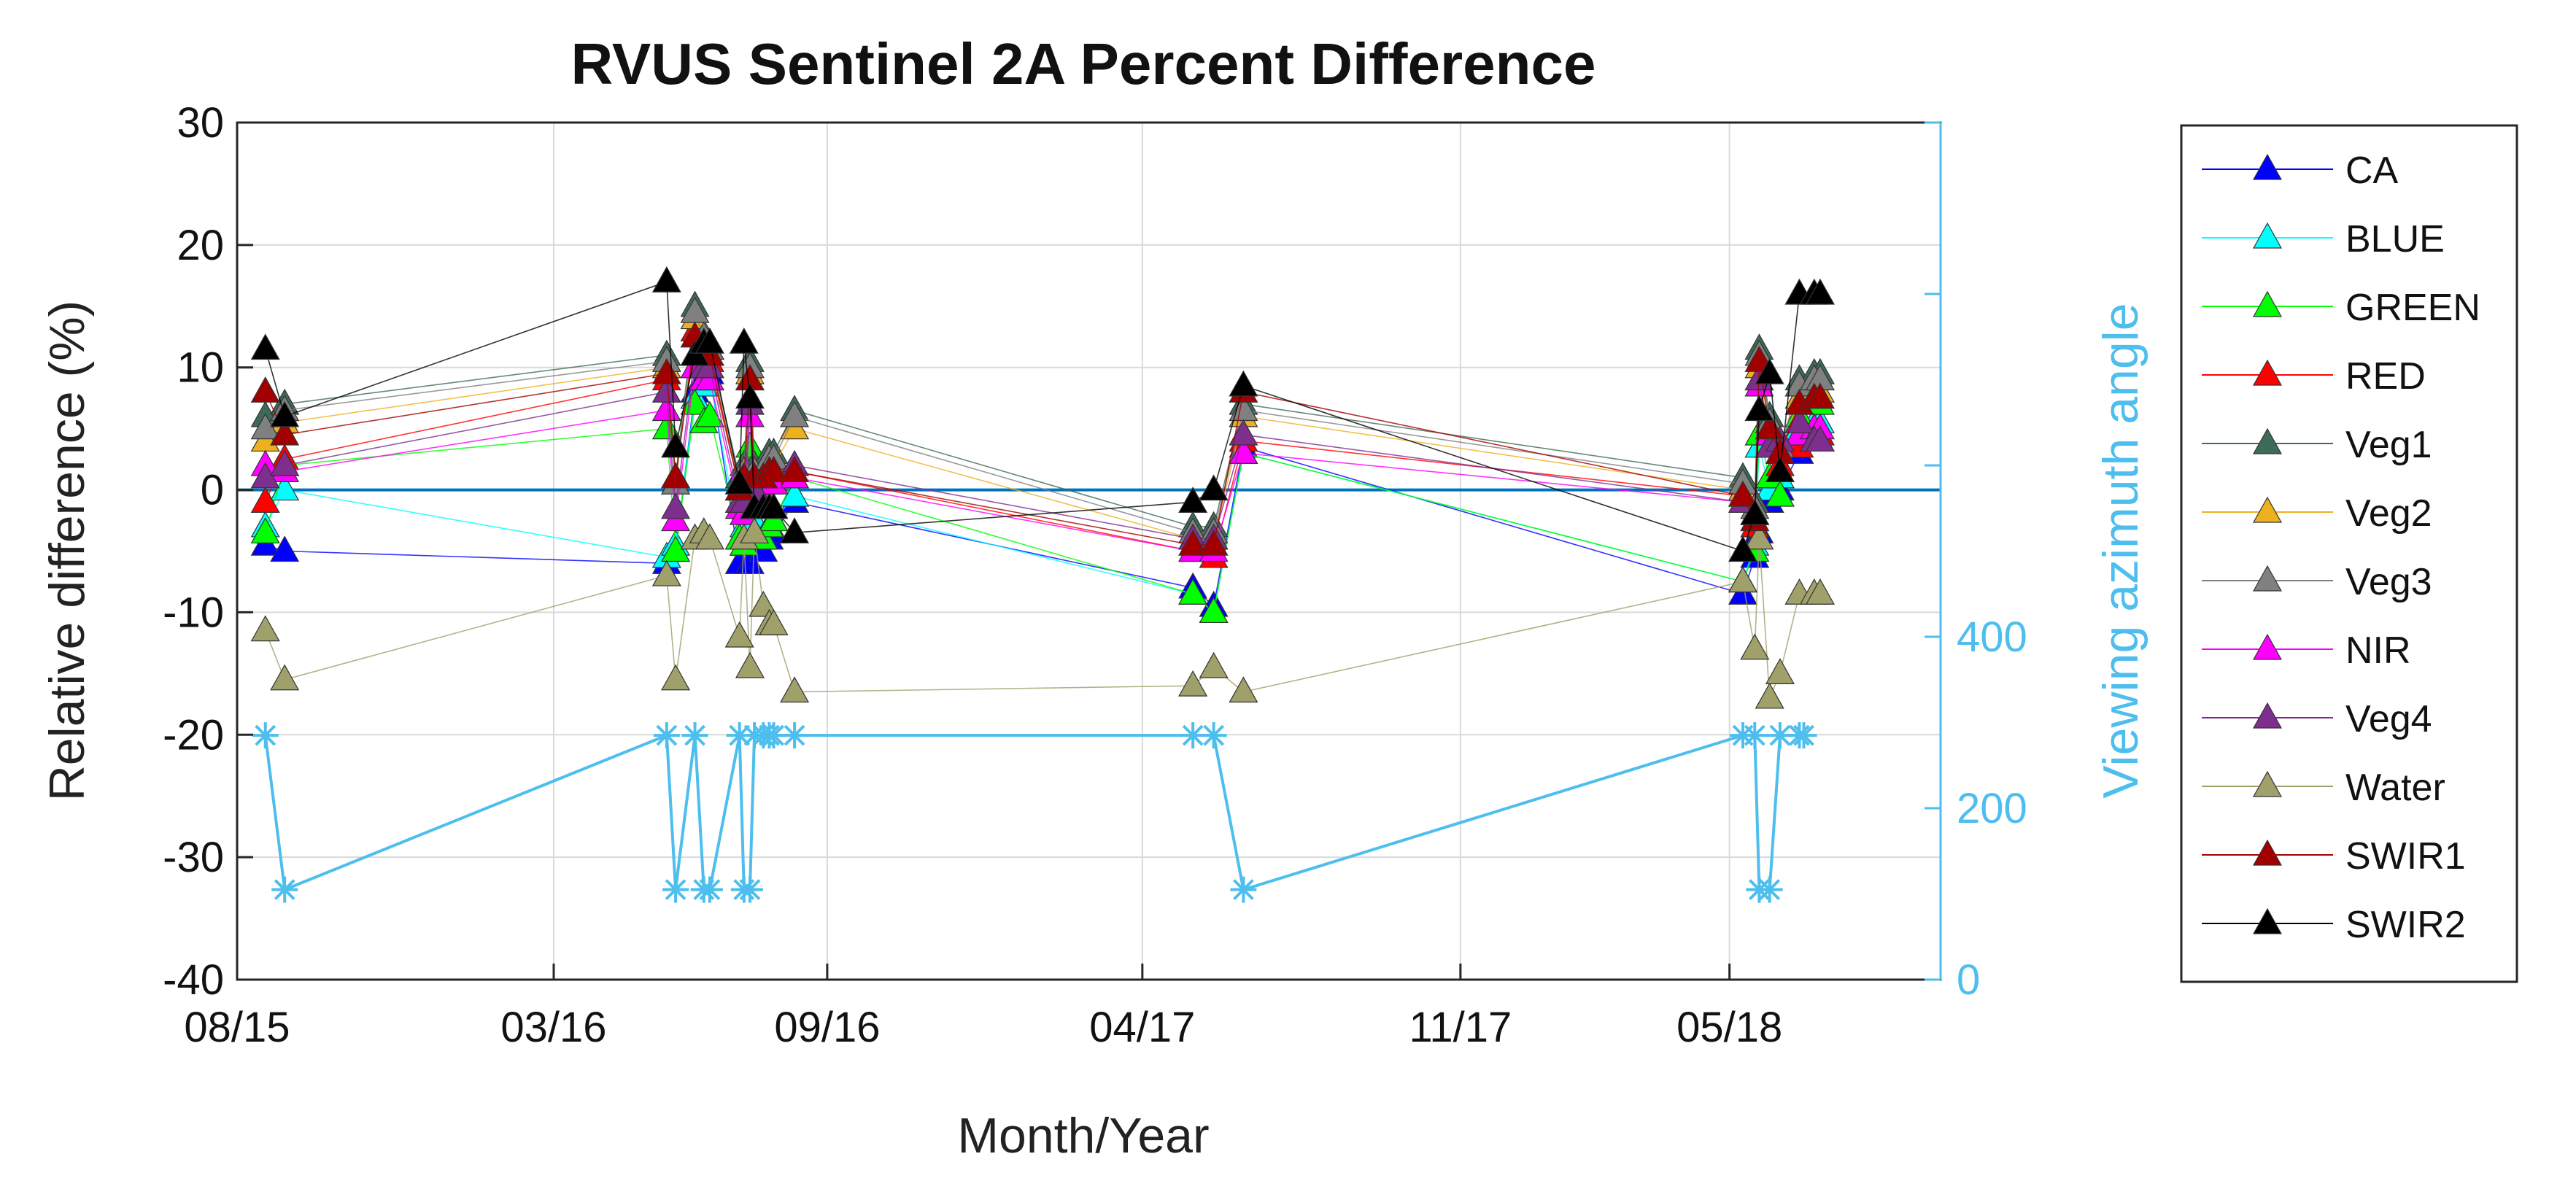 This screenshot has height=1197, width=2576. Describe the element at coordinates (2323, 788) in the screenshot. I see `legend-item-water: Water` at that location.